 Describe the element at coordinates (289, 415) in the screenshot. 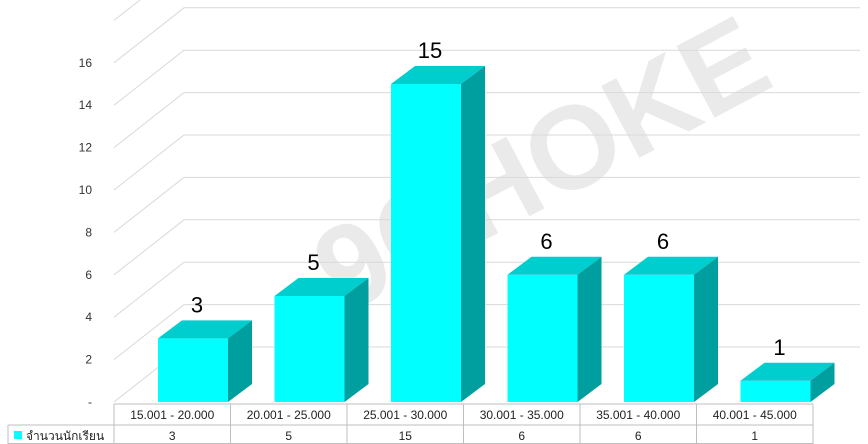

I see `x-category-label: 20.001 - 25.000` at that location.